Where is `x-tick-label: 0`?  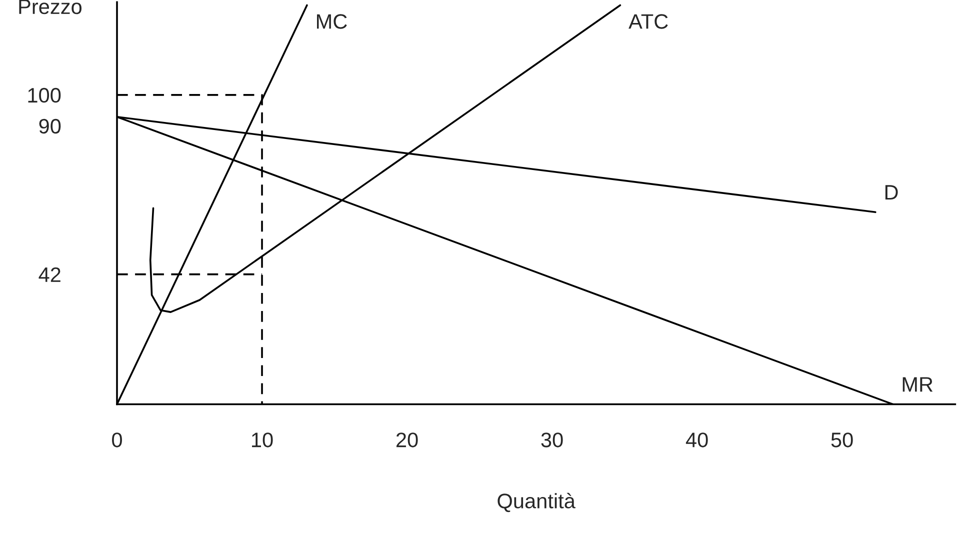 x-tick-label: 0 is located at coordinates (117, 440).